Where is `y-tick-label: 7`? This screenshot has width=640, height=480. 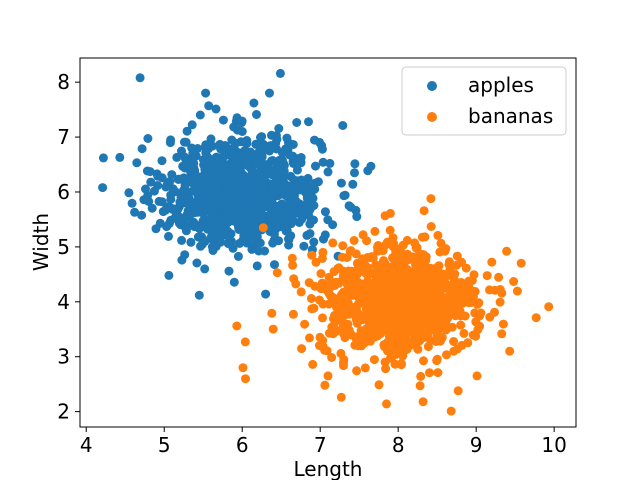
y-tick-label: 7 is located at coordinates (63, 137).